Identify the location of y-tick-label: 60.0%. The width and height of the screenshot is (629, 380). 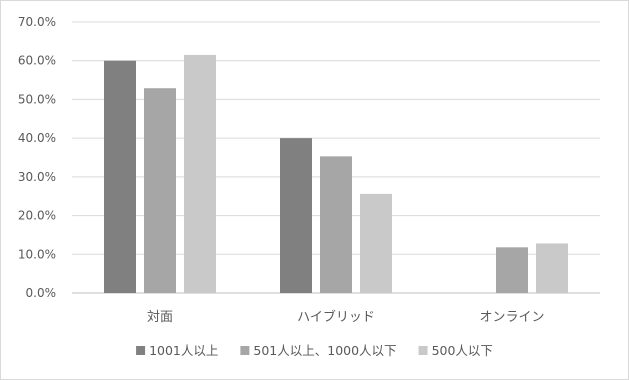
(37, 61).